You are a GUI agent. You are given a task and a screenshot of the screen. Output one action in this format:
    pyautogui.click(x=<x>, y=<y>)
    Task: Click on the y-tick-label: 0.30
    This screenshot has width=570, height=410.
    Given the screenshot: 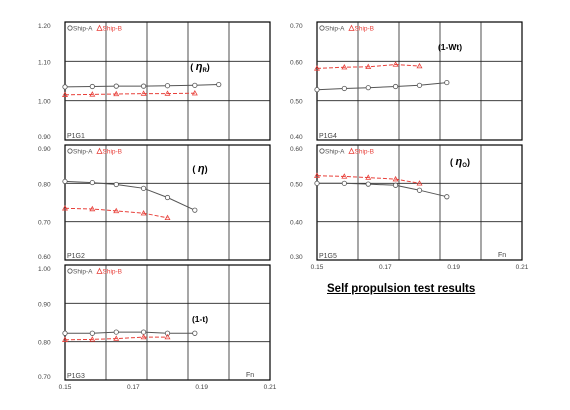 What is the action you would take?
    pyautogui.click(x=296, y=257)
    